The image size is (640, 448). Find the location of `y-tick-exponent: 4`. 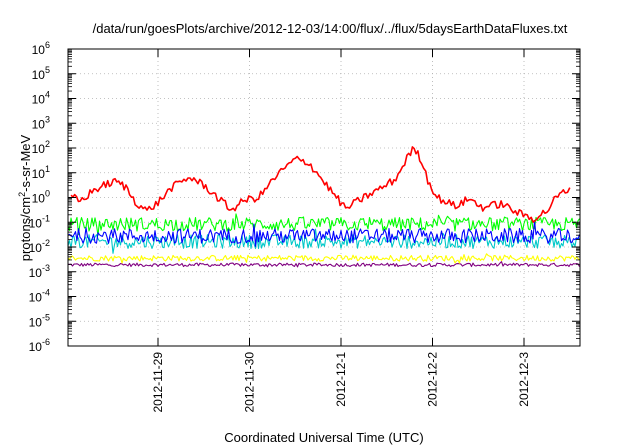

y-tick-exponent: 4 is located at coordinates (47, 95).